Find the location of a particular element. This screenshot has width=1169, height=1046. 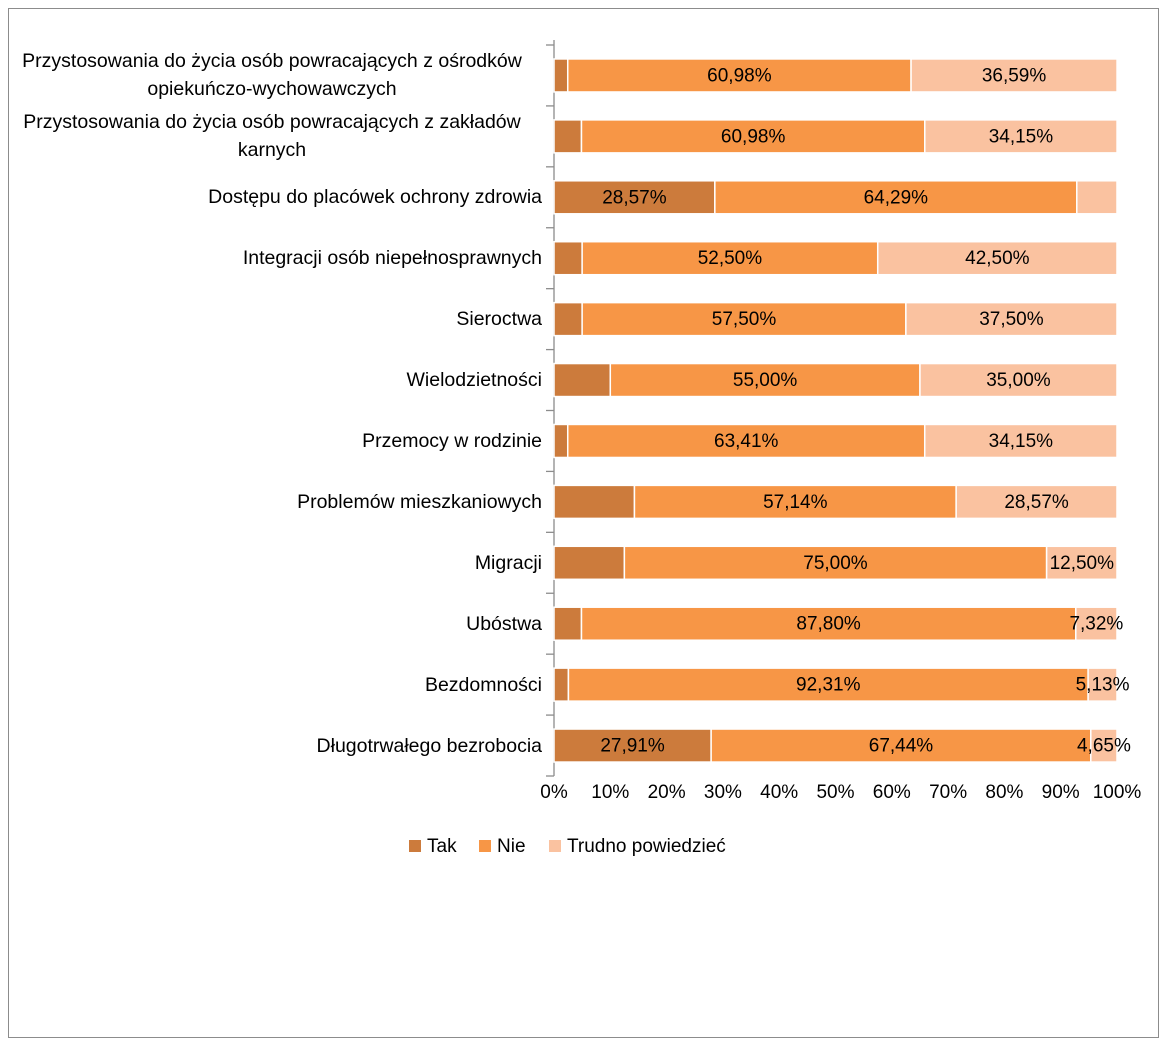

category-label: Ubóstwa is located at coordinates (272, 624).